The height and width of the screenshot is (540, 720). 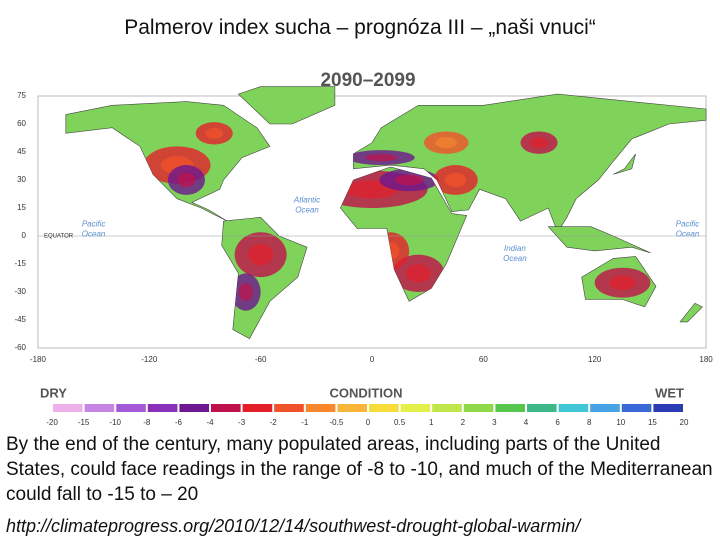 What do you see at coordinates (261, 359) in the screenshot?
I see `lon-tick-label: -60` at bounding box center [261, 359].